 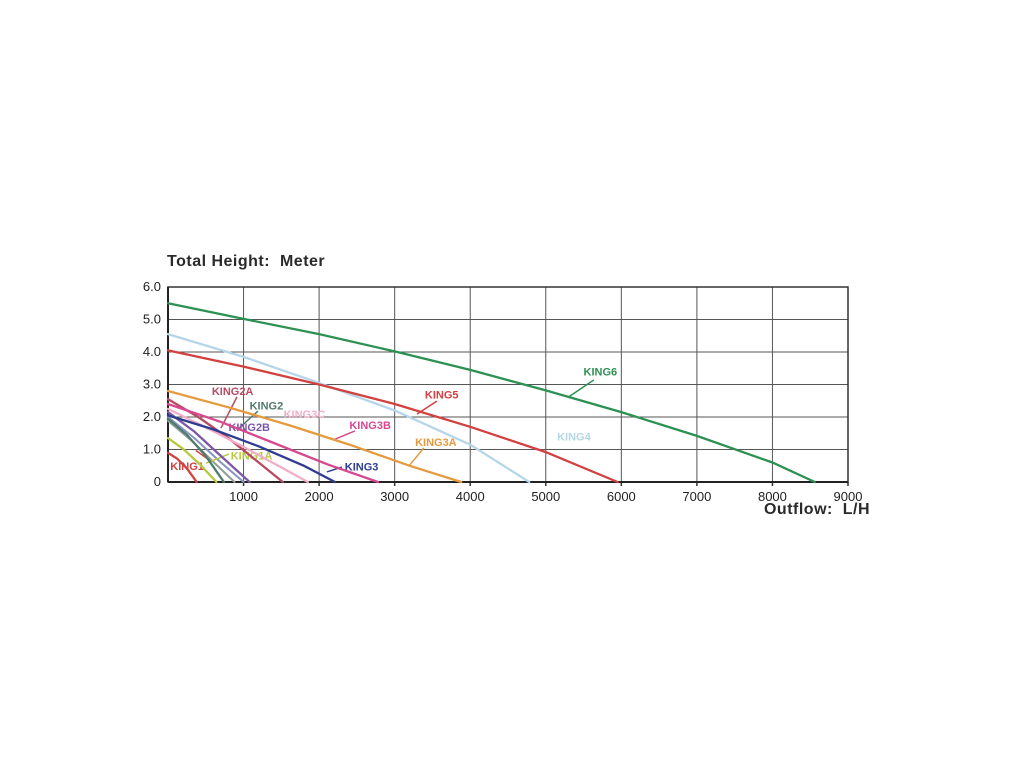 What do you see at coordinates (233, 392) in the screenshot?
I see `series-label-king2a: KING2A` at bounding box center [233, 392].